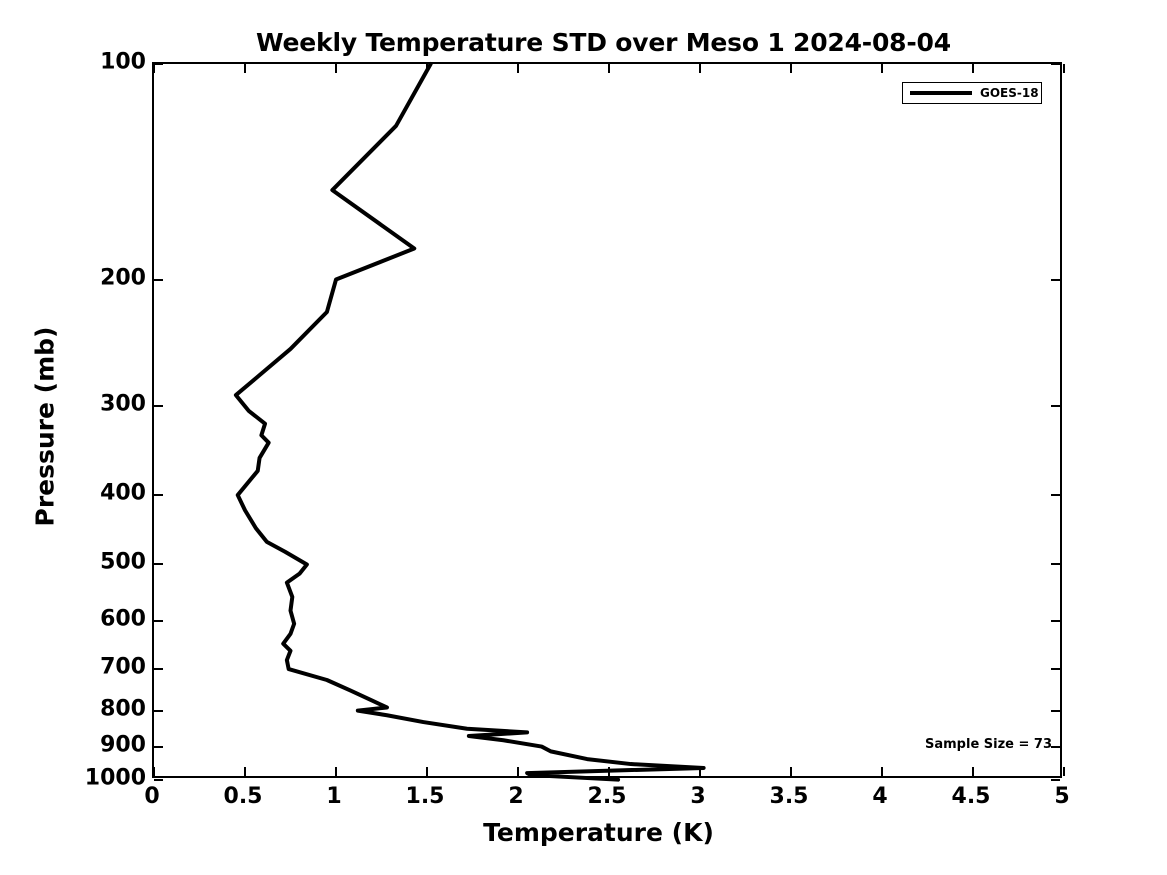 This screenshot has height=875, width=1167. What do you see at coordinates (607, 796) in the screenshot?
I see `x-tick-label-2.5: 2.5` at bounding box center [607, 796].